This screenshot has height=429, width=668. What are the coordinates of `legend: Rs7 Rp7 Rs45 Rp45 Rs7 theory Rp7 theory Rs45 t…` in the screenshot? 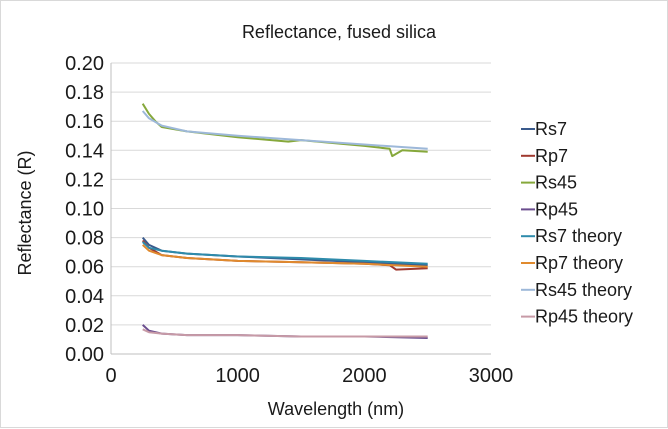 It's located at (577, 223).